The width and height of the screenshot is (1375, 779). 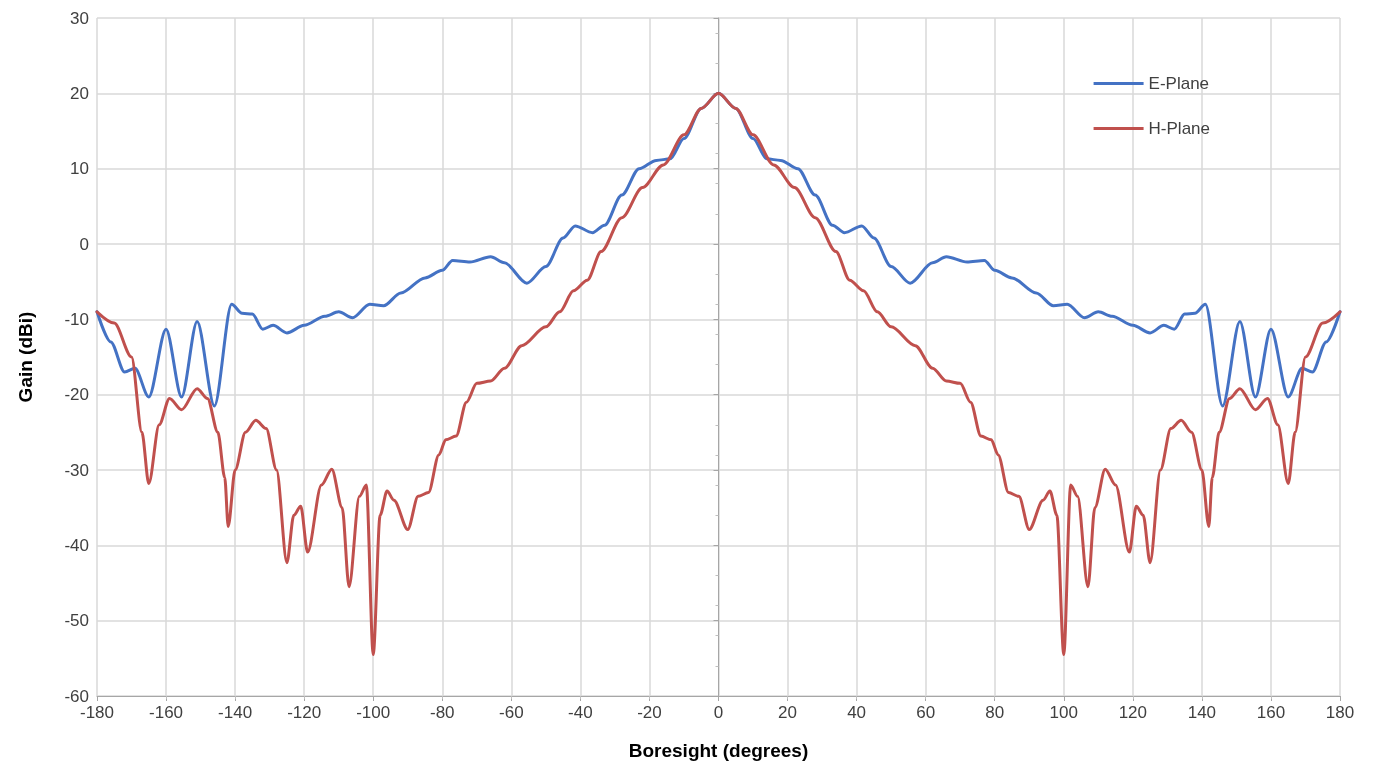 What do you see at coordinates (442, 712) in the screenshot?
I see `x-tick-label: -80` at bounding box center [442, 712].